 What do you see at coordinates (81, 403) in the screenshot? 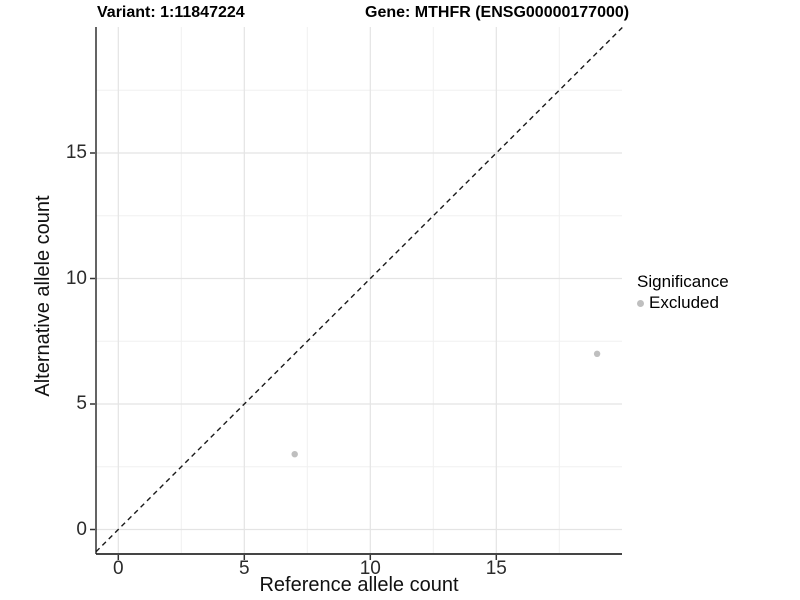
I see `y-tick-label: 5` at bounding box center [81, 403].